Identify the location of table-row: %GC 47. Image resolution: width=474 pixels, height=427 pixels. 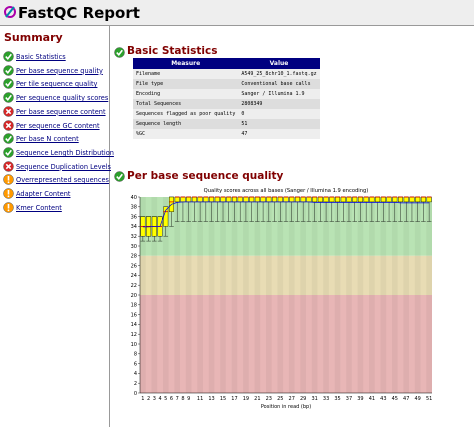
(226, 134).